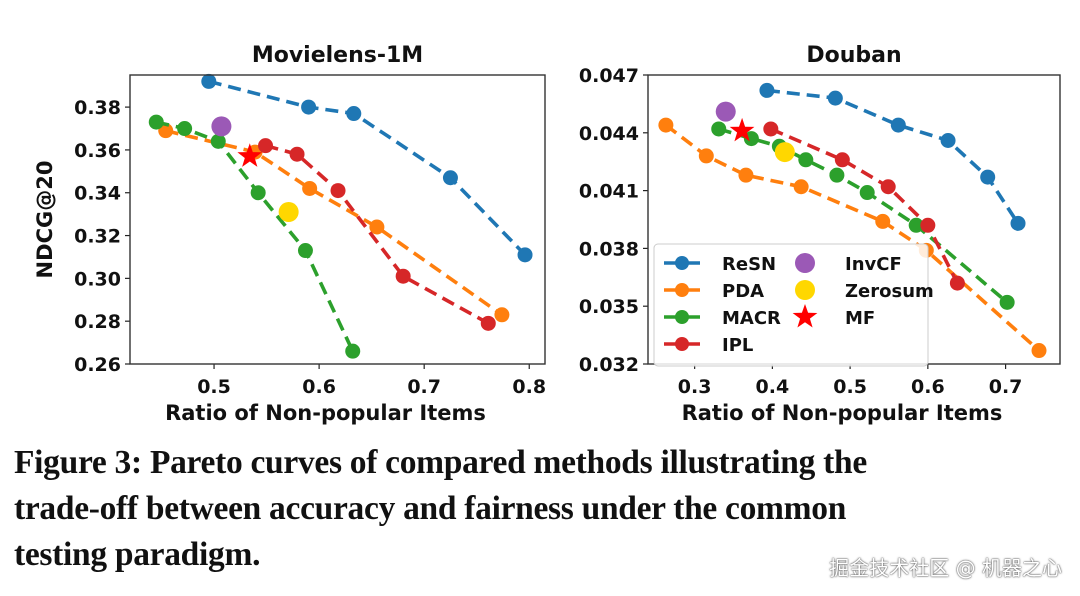  What do you see at coordinates (860, 318) in the screenshot?
I see `legend-label: MF` at bounding box center [860, 318].